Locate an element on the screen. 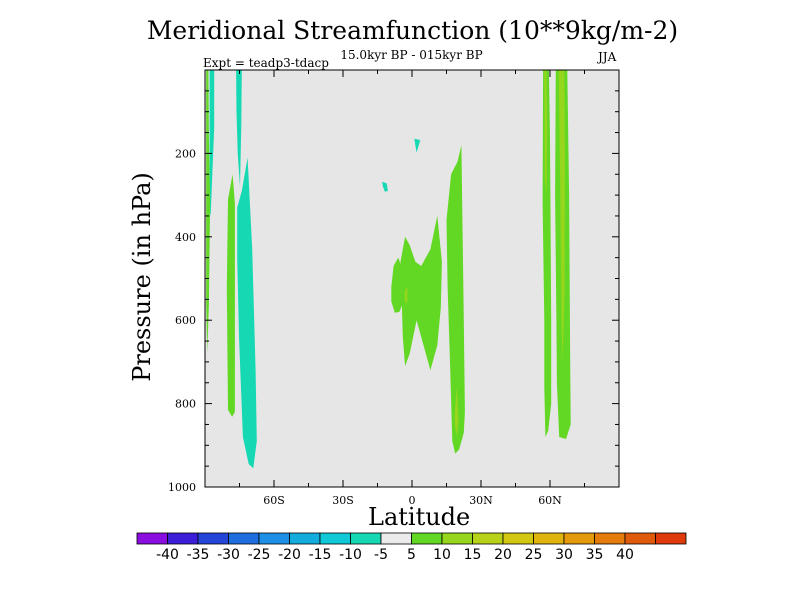 The width and height of the screenshot is (800, 600). colorbar-label: 5 is located at coordinates (411, 555).